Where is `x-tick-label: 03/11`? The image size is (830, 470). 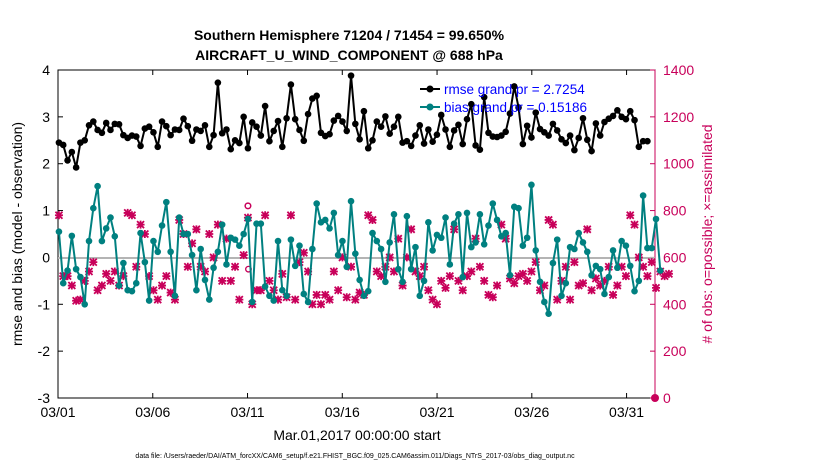 x-tick-label: 03/11 is located at coordinates (248, 412).